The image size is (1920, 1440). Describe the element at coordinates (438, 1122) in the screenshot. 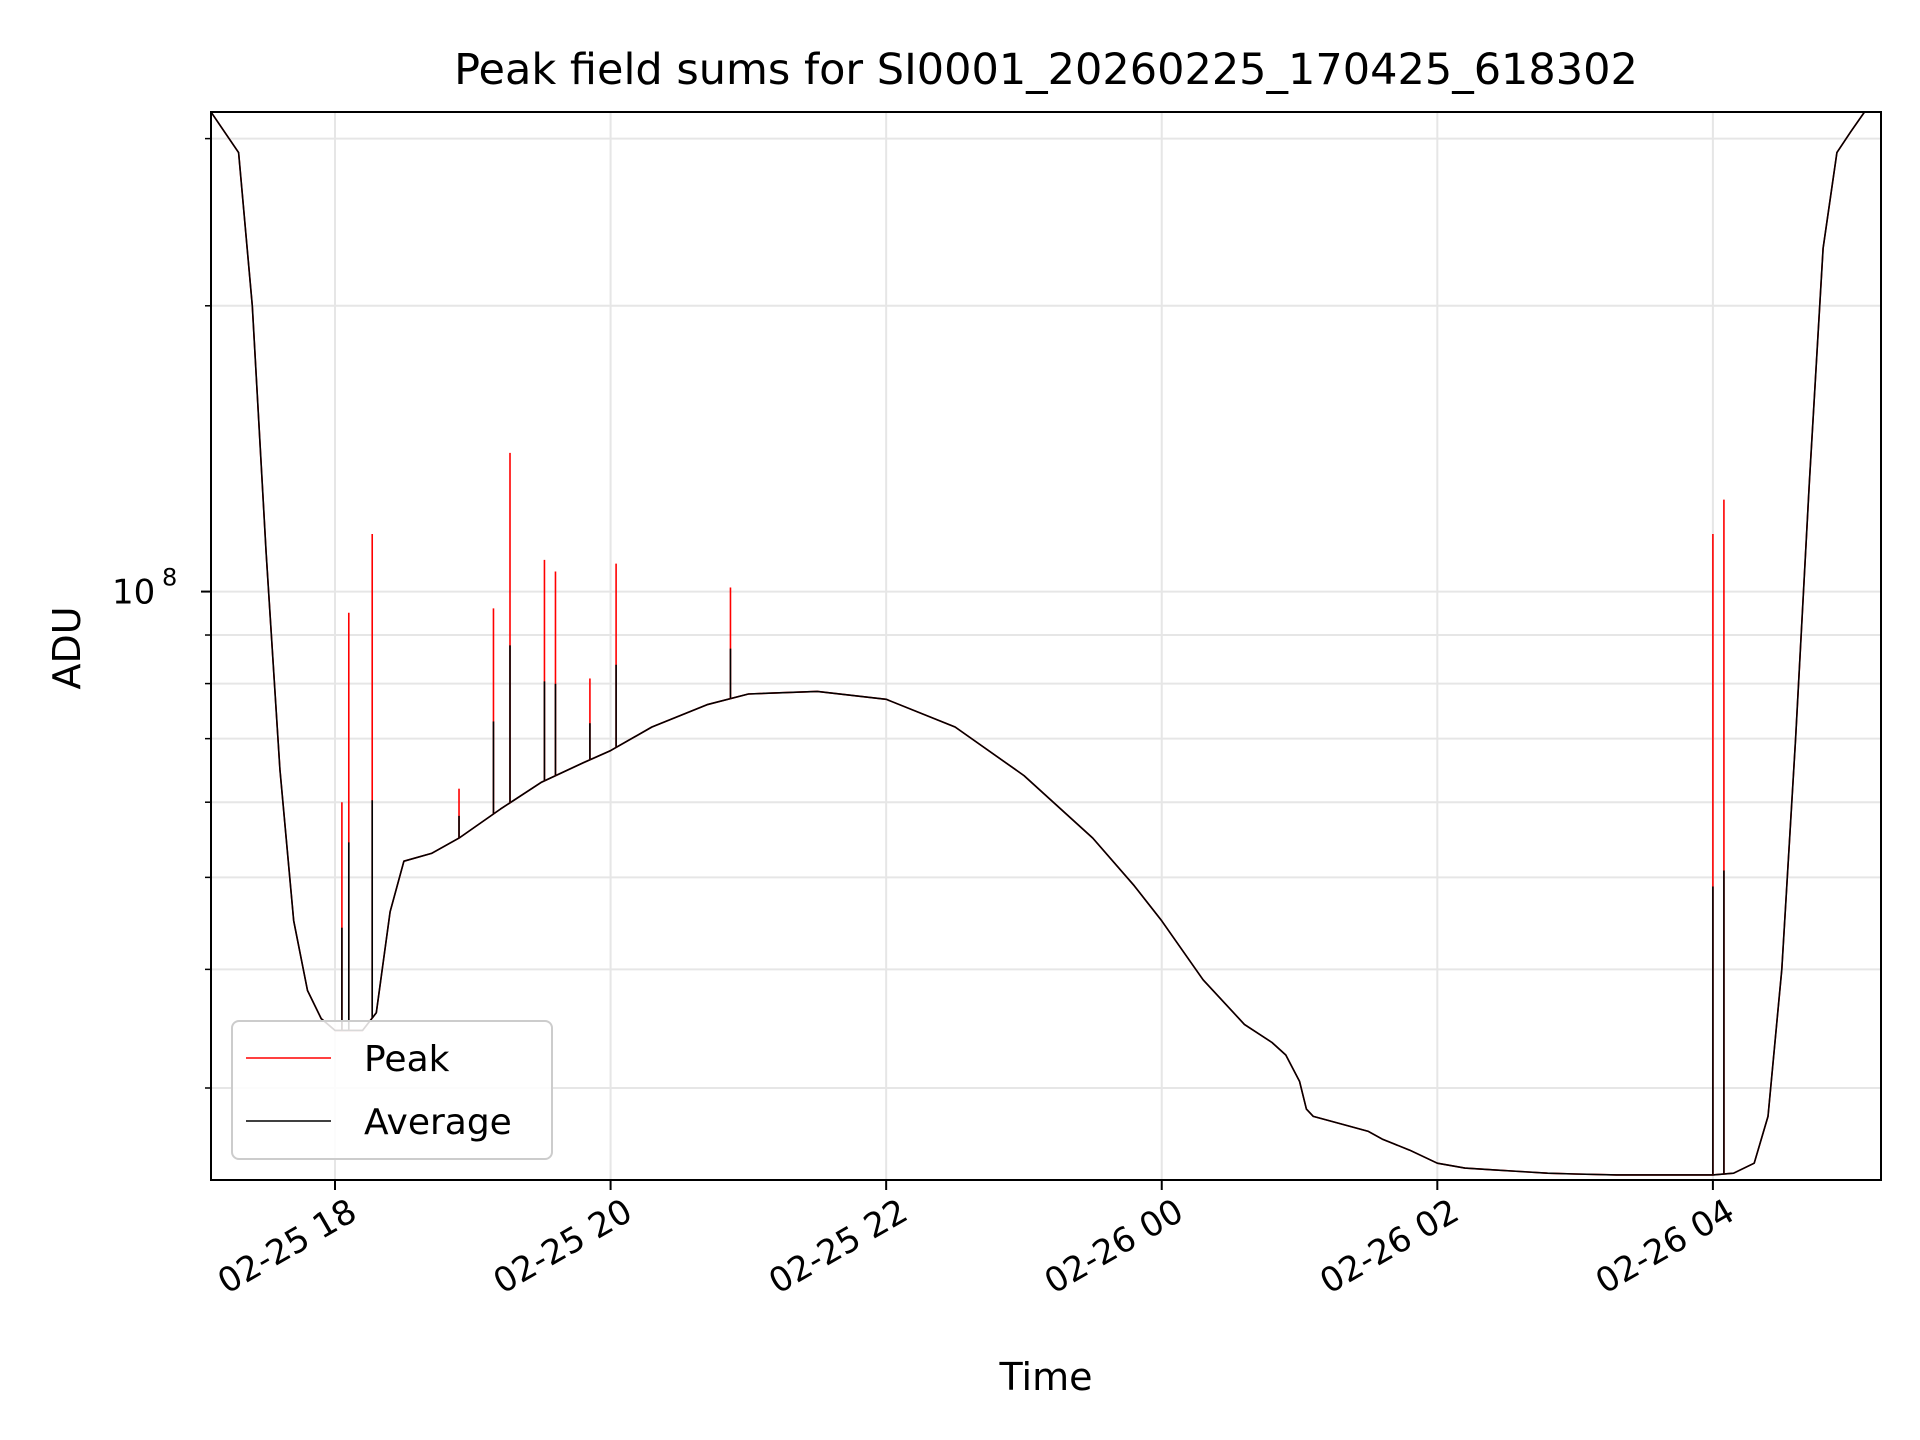

I see `legend-label-average: Average` at that location.